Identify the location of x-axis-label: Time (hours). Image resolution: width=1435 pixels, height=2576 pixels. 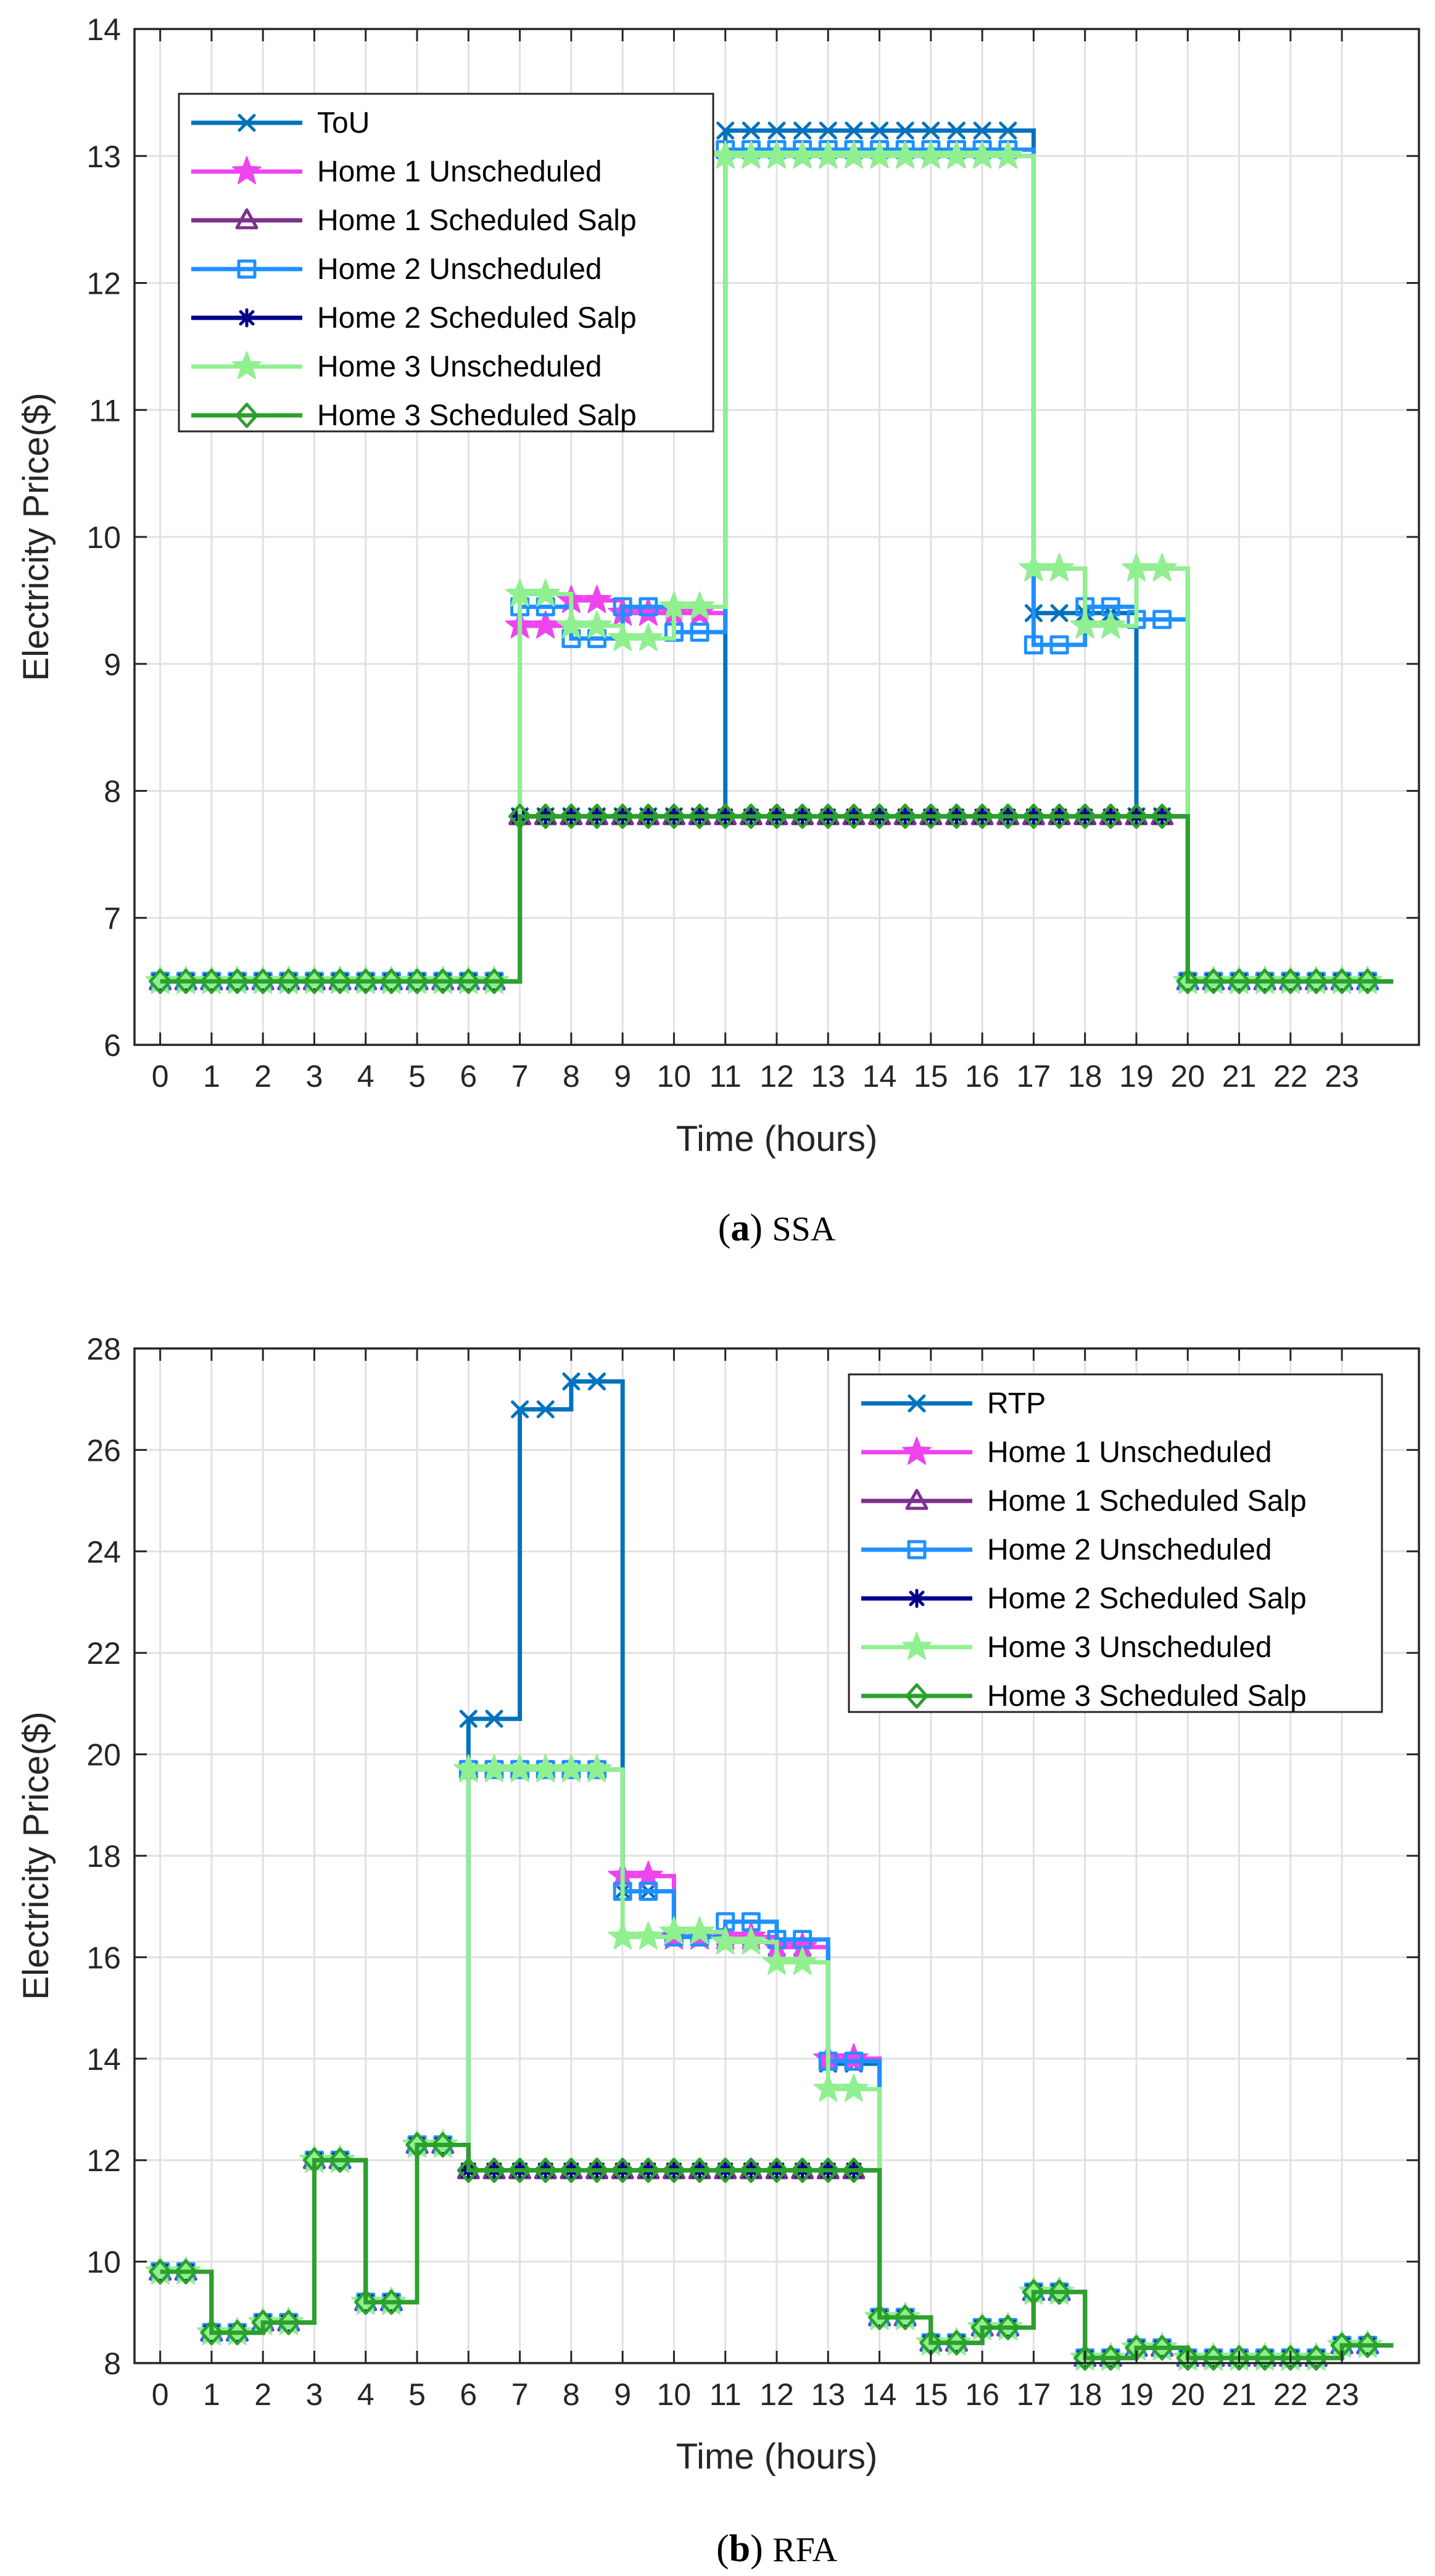
(777, 1139).